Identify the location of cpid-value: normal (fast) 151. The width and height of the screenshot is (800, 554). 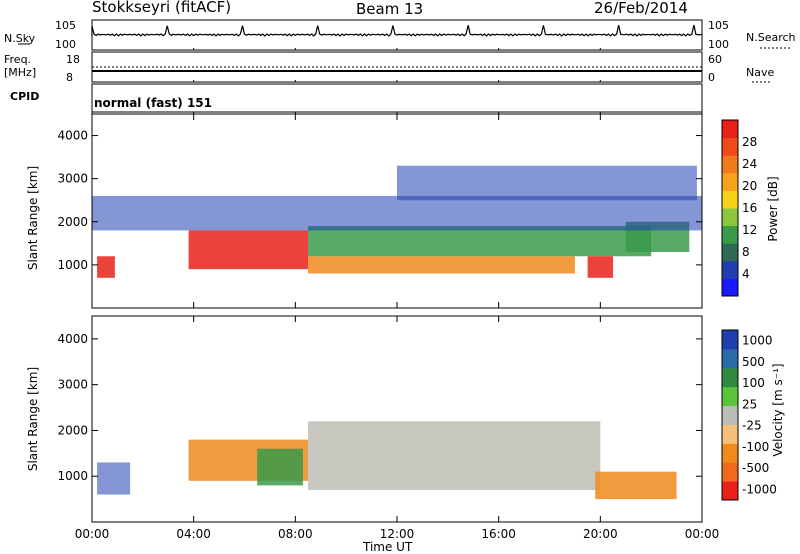
(153, 103).